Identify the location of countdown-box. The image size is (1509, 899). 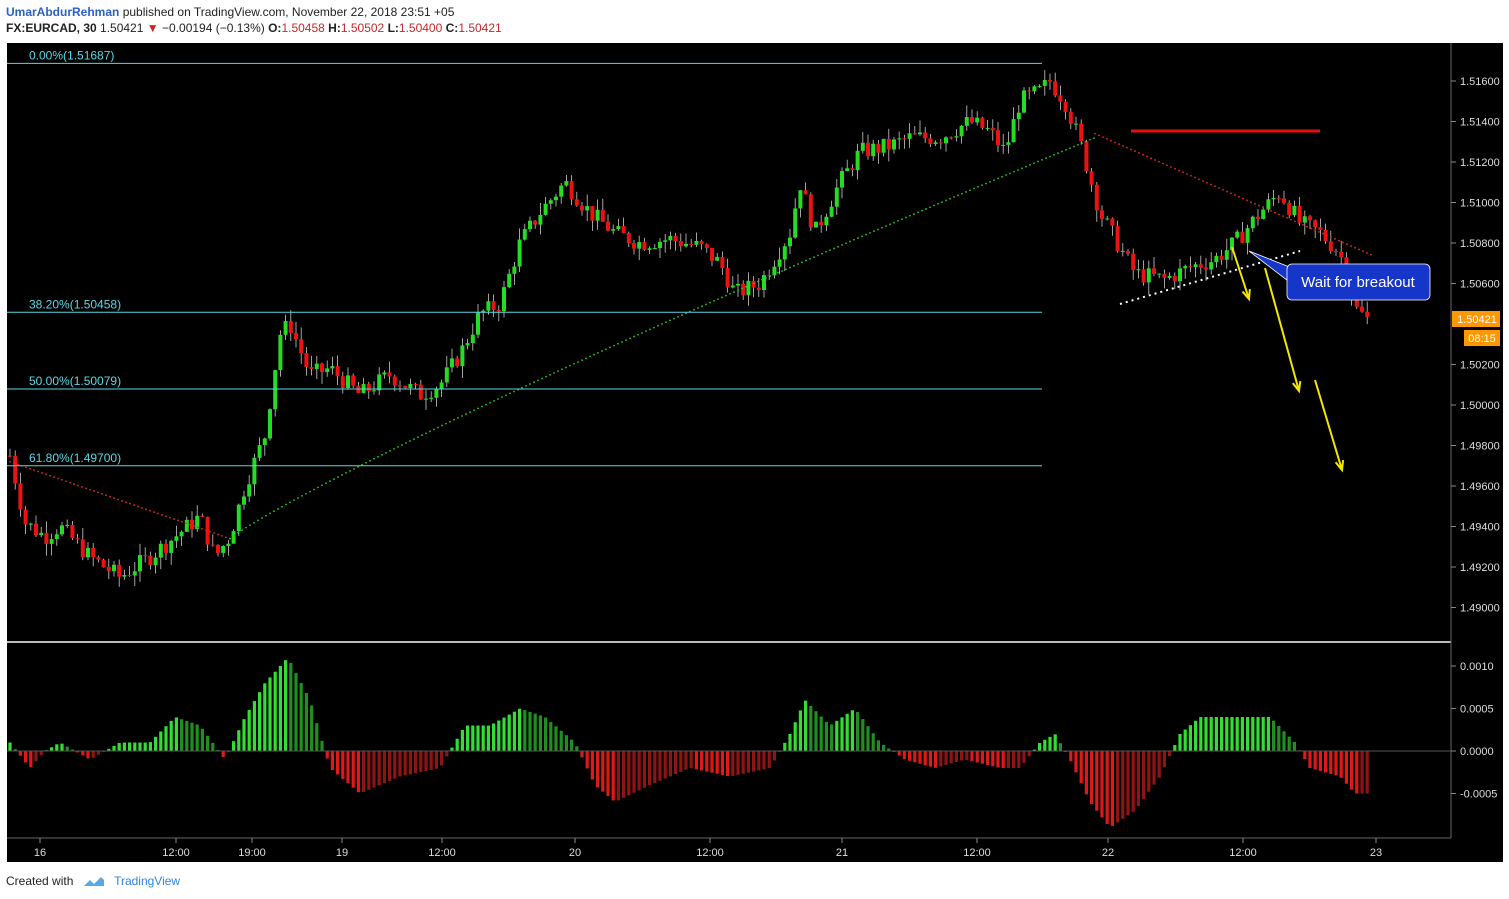
(1482, 338).